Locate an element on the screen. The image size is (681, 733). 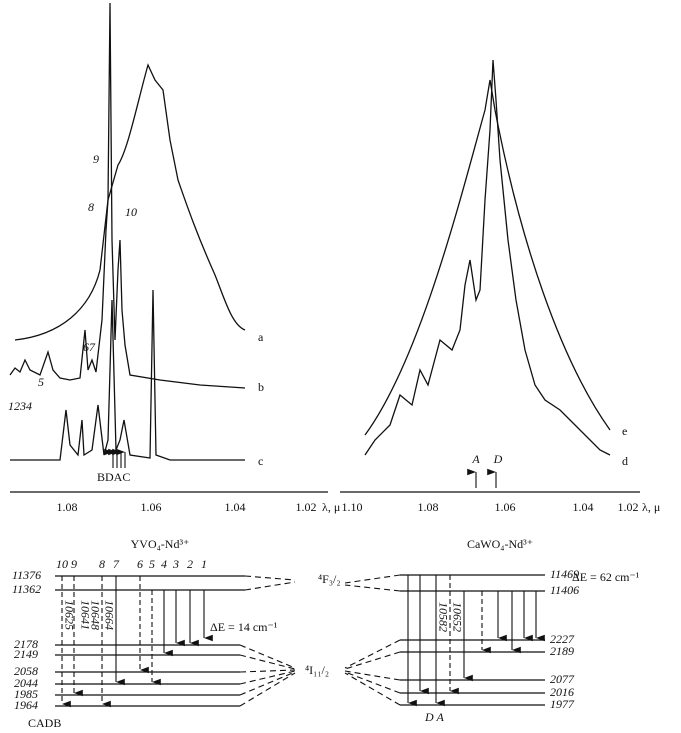
curve-label: d is located at coordinates (625, 461).